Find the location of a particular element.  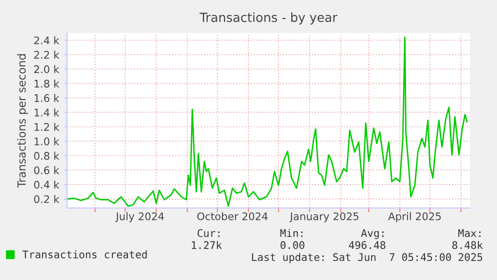

x-tick-label: January 2025 is located at coordinates (323, 217).